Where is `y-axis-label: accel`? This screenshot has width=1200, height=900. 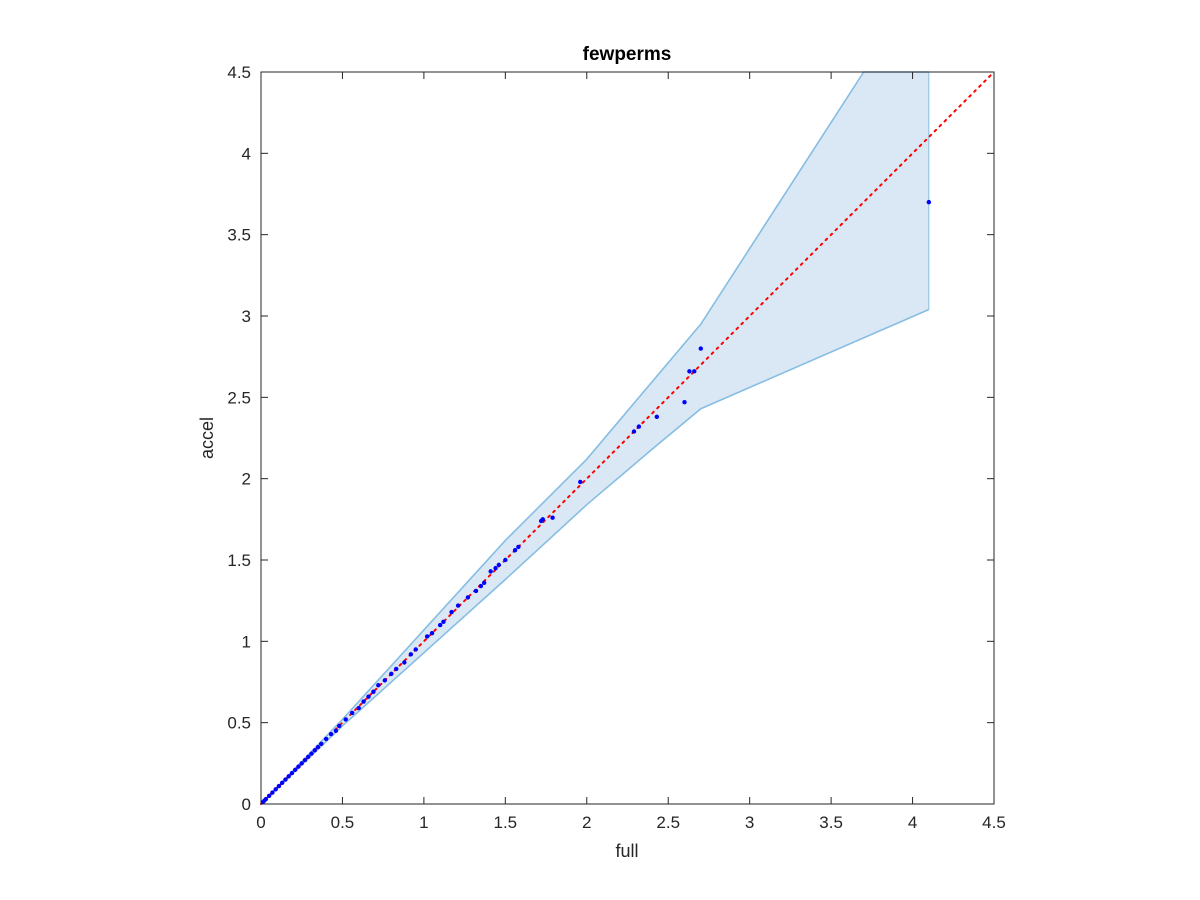
y-axis-label: accel is located at coordinates (207, 438).